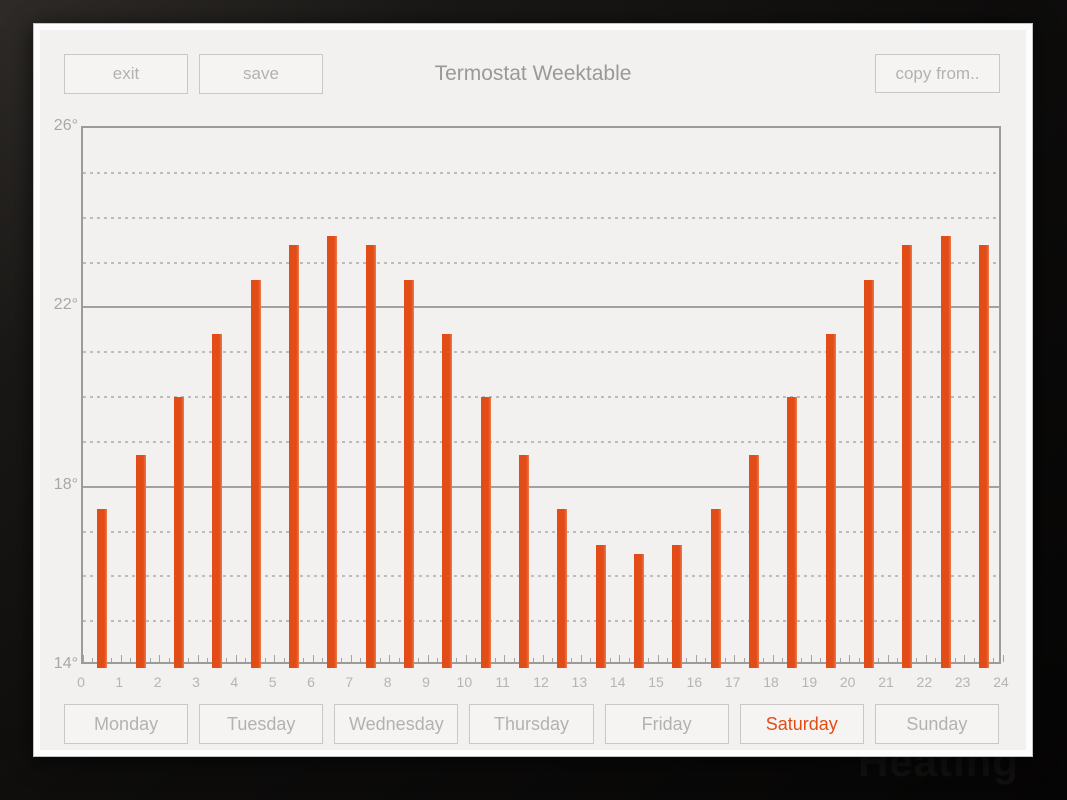 The height and width of the screenshot is (800, 1067). What do you see at coordinates (349, 682) in the screenshot?
I see `x-axis-label: 7` at bounding box center [349, 682].